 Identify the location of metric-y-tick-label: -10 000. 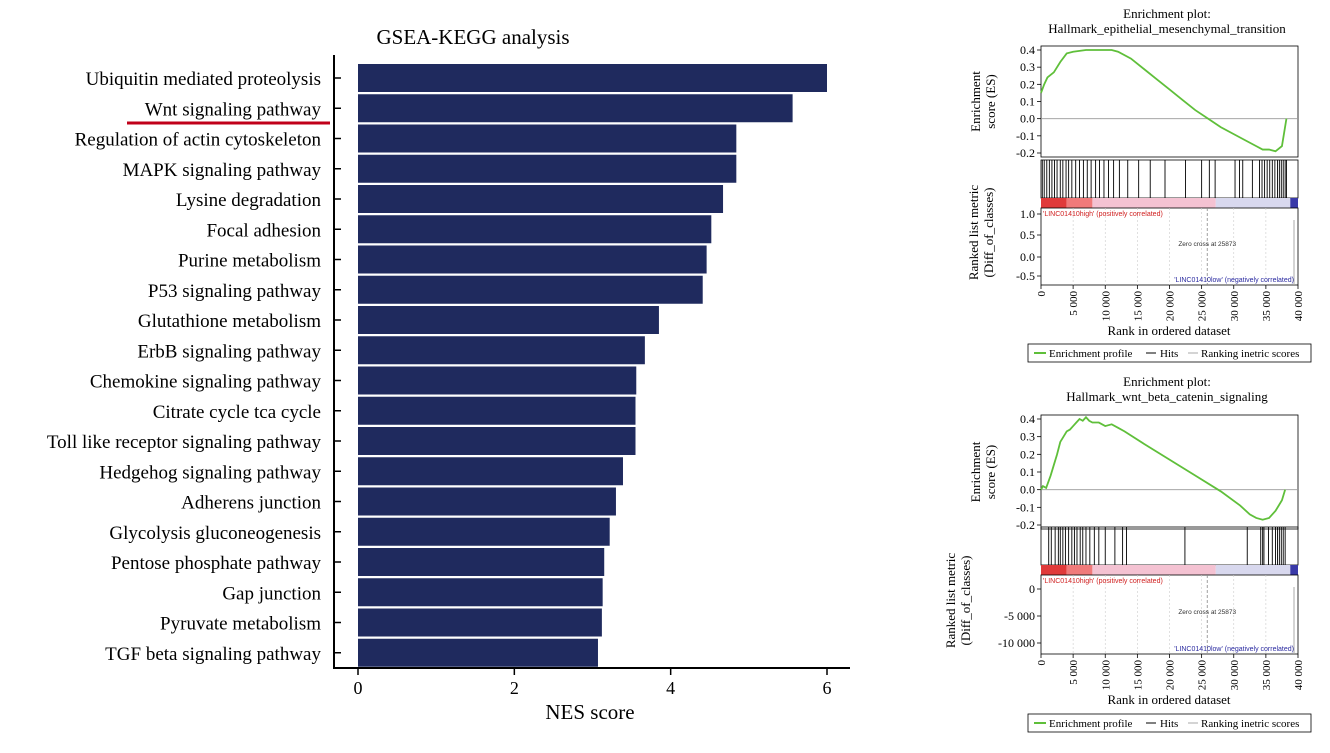
(1016, 643).